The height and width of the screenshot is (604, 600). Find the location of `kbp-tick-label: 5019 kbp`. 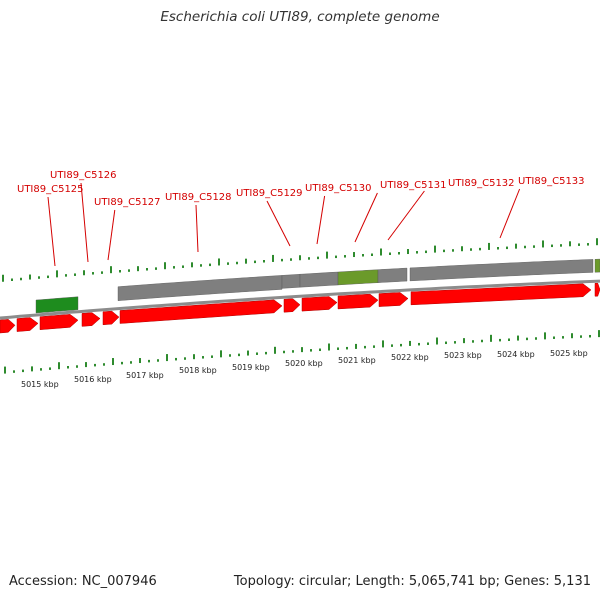

kbp-tick-label: 5019 kbp is located at coordinates (251, 367).